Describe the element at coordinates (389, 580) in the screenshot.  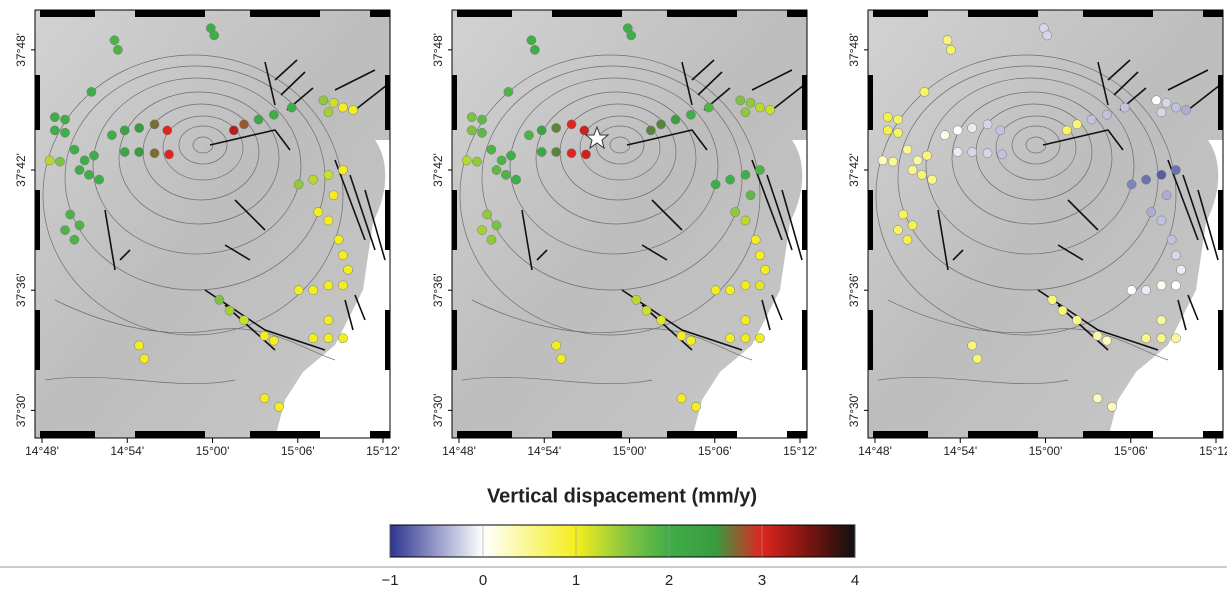
I see `colorbar-tick-label: −1` at that location.